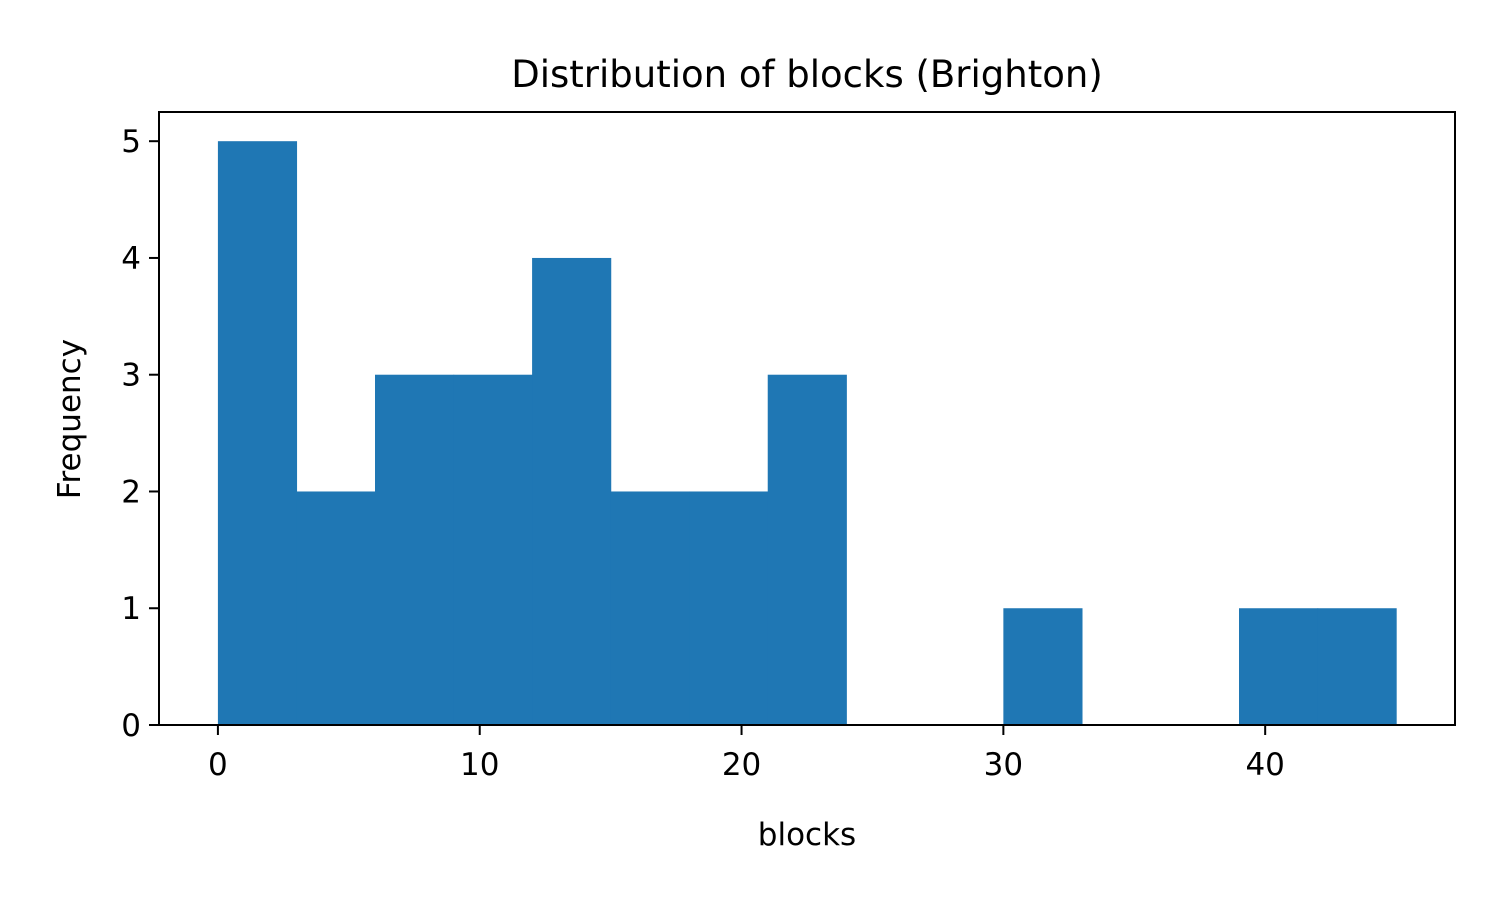  What do you see at coordinates (479, 765) in the screenshot?
I see `x-tick-label: 10` at bounding box center [479, 765].